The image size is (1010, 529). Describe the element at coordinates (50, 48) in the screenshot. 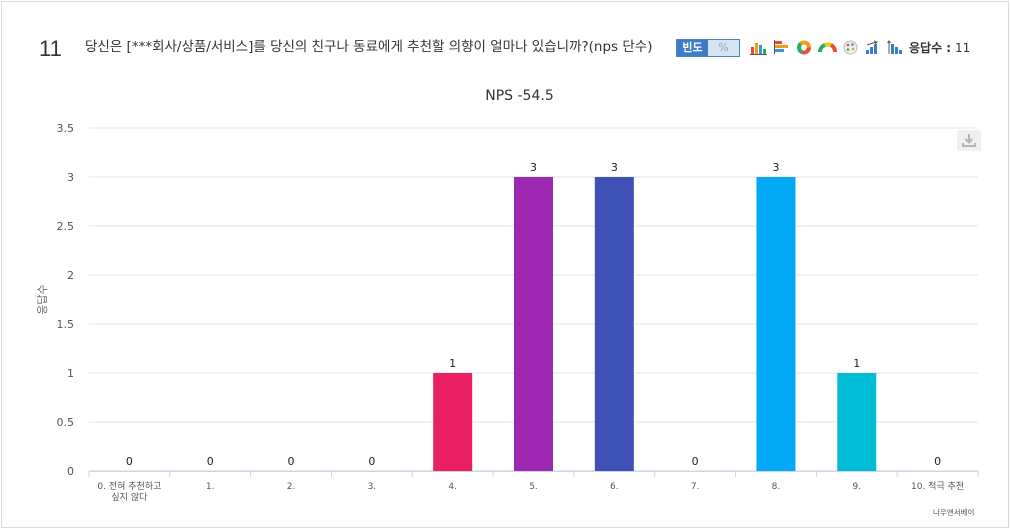

I see `question-number: 11` at that location.